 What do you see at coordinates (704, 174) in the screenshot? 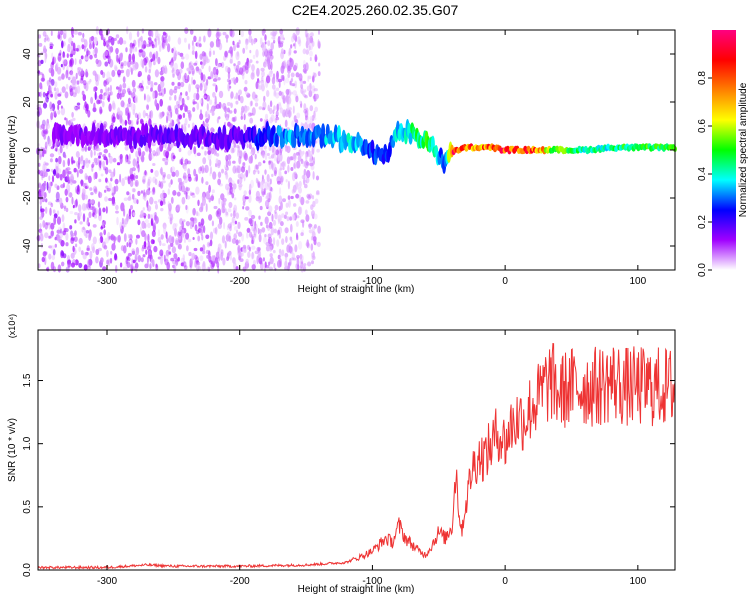
I see `colorbar-ticks: 0.00.20.40.60.8` at bounding box center [704, 174].